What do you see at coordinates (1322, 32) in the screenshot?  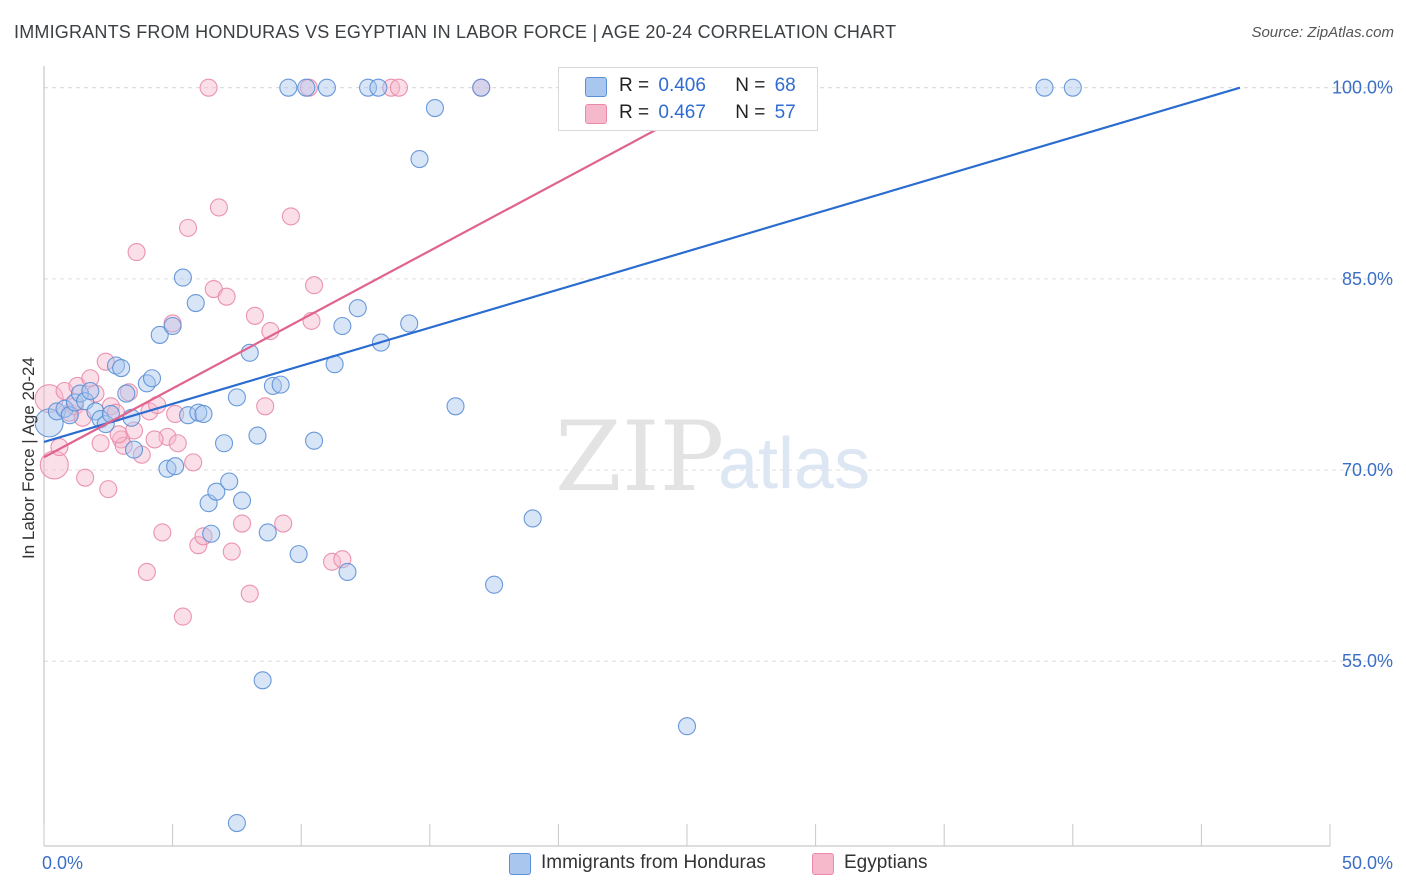 I see `source-label: Source: ZipAtlas.com` at bounding box center [1322, 32].